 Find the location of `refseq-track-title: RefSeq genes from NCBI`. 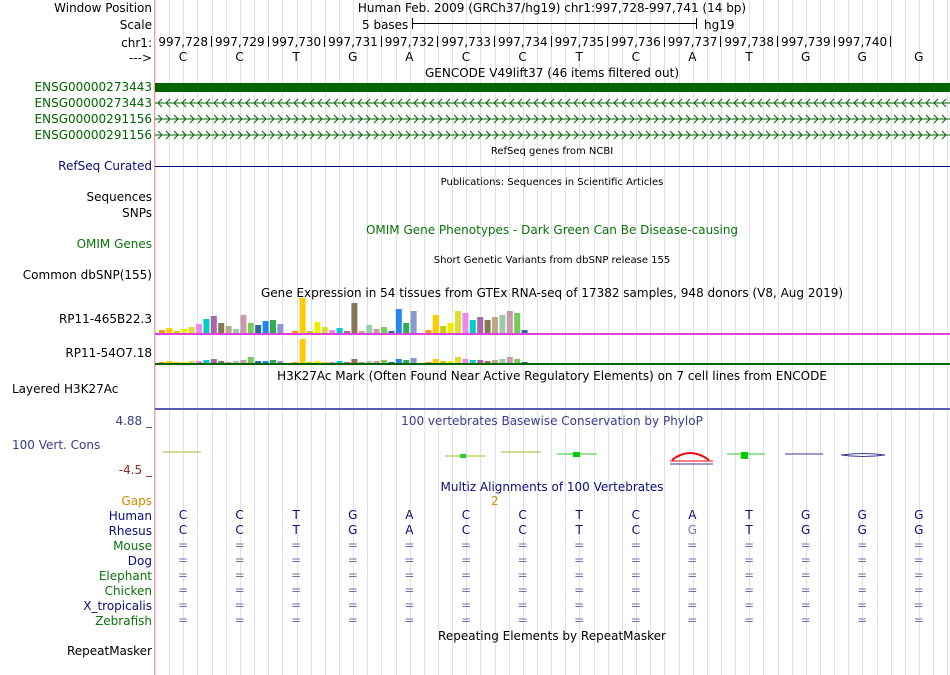

refseq-track-title: RefSeq genes from NCBI is located at coordinates (552, 151).